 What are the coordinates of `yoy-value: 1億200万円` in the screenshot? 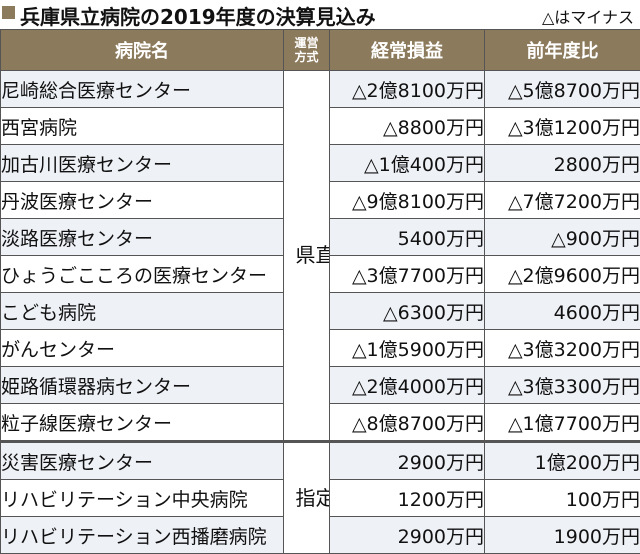 It's located at (562, 461).